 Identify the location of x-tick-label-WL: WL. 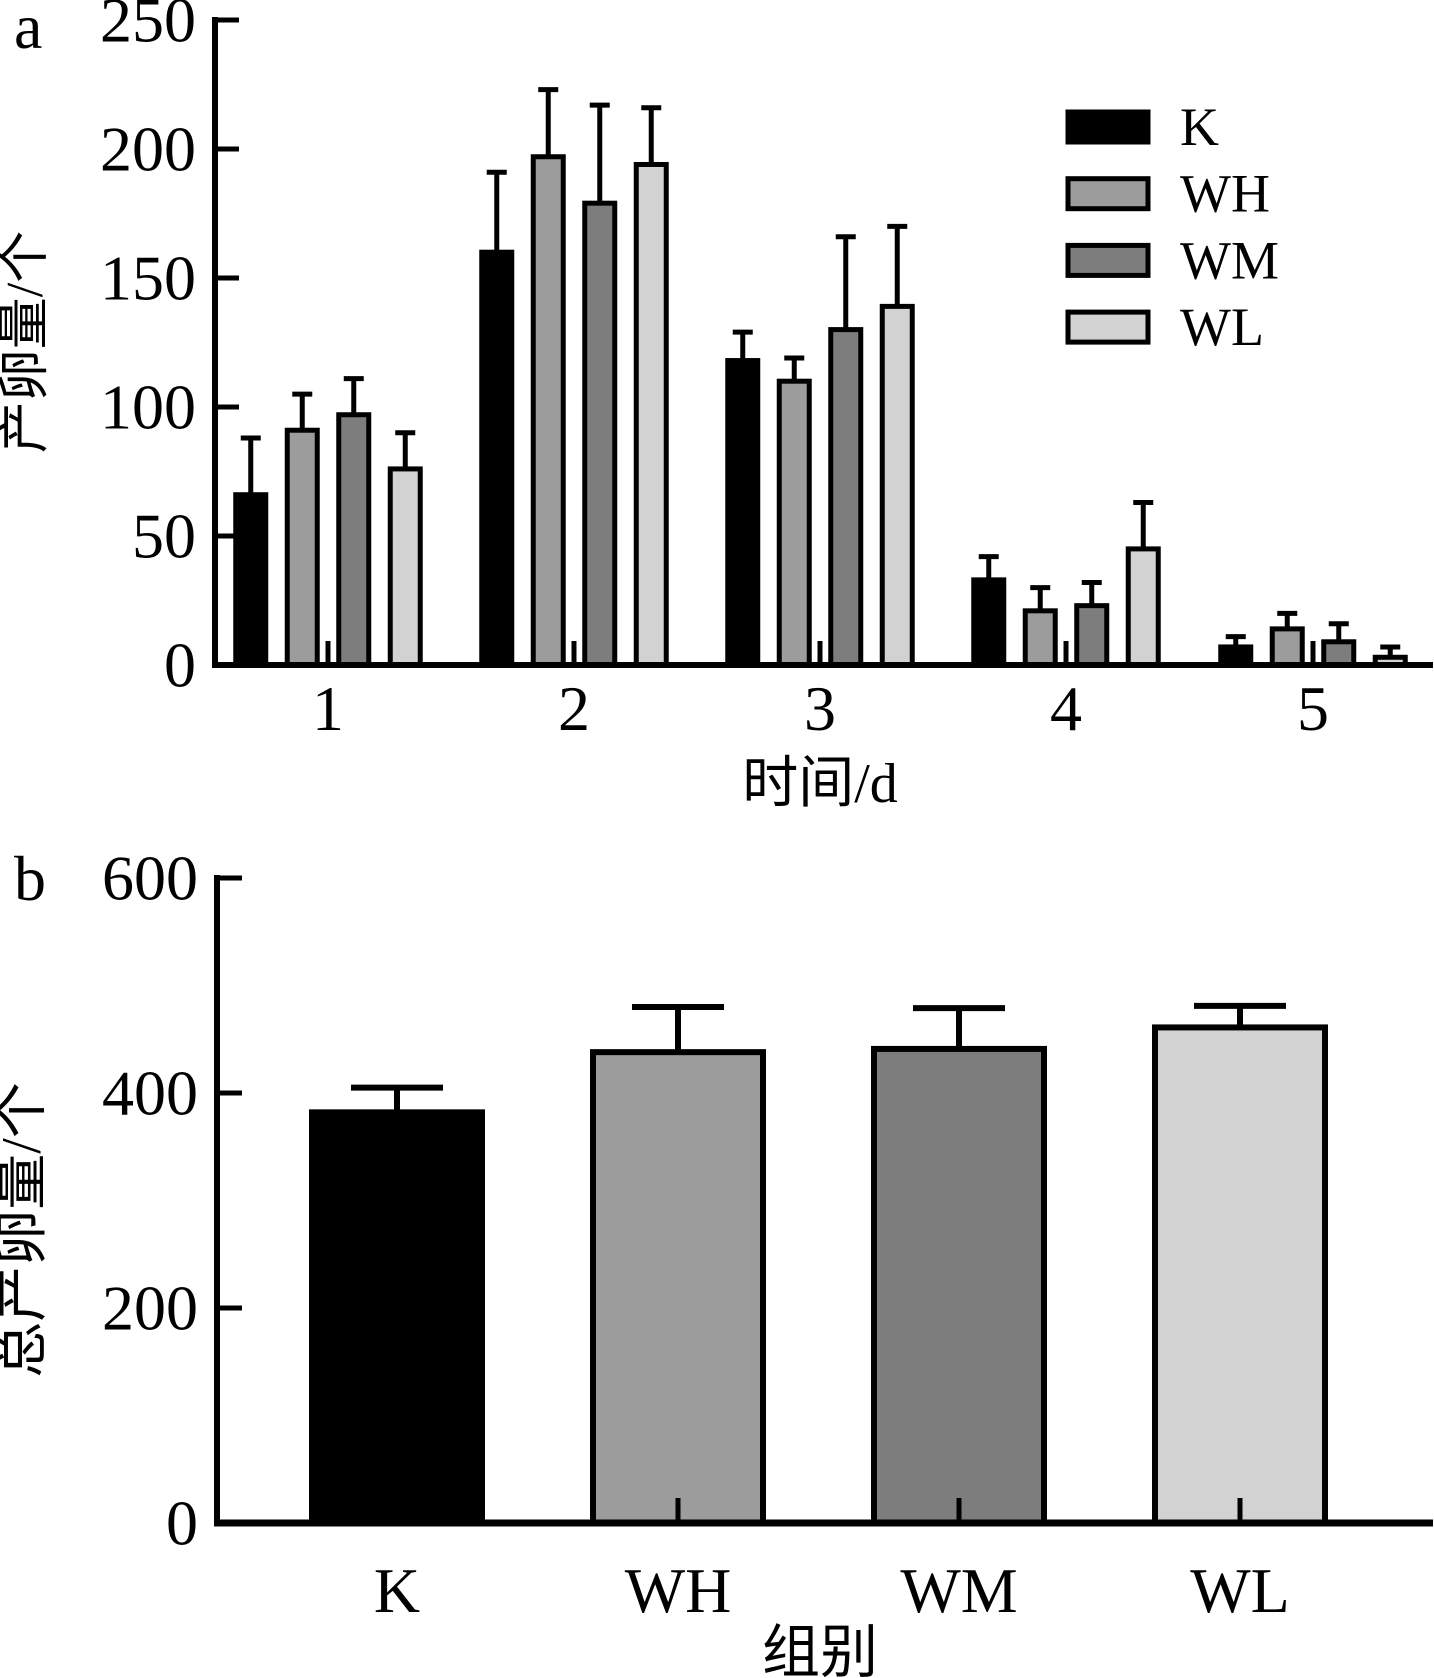
(1240, 1590).